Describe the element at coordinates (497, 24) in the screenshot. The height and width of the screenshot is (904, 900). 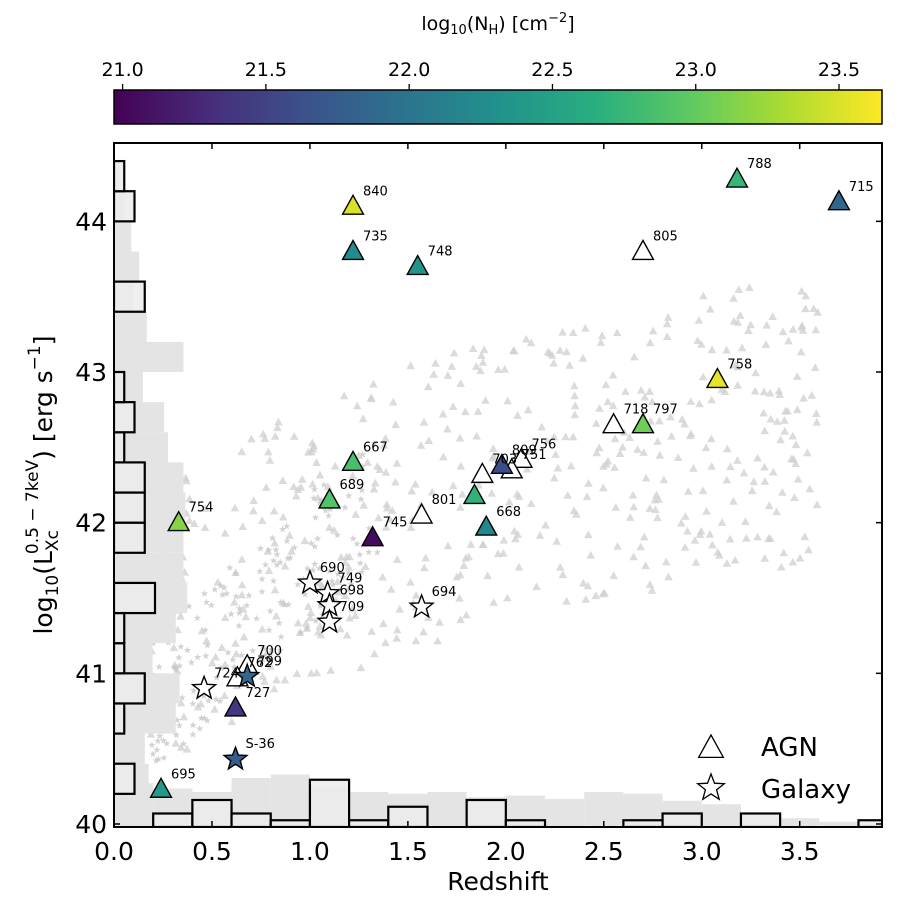
I see `colorbar-label: log10(NH) [cm−2]` at that location.